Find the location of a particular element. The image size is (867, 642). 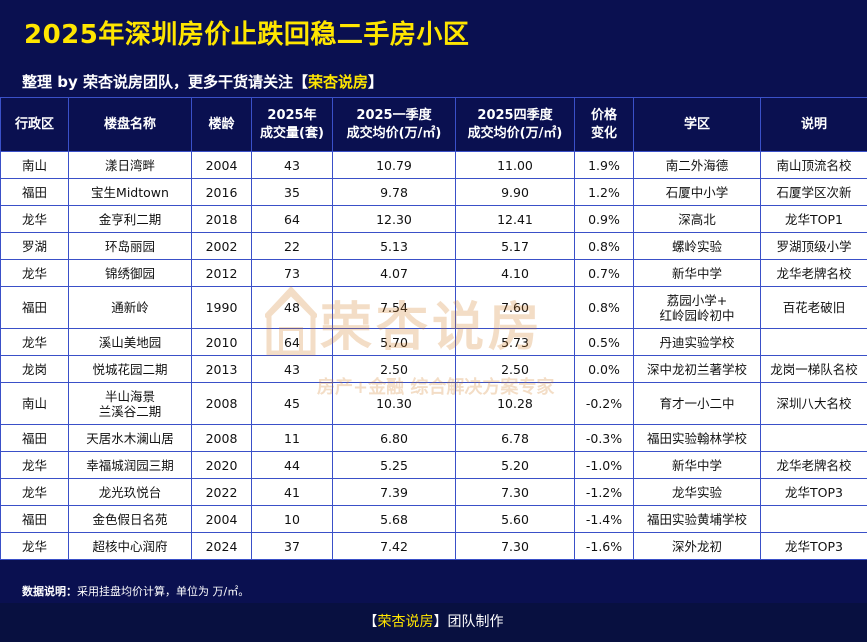

change-cell-text: 0.0% is located at coordinates (604, 369).